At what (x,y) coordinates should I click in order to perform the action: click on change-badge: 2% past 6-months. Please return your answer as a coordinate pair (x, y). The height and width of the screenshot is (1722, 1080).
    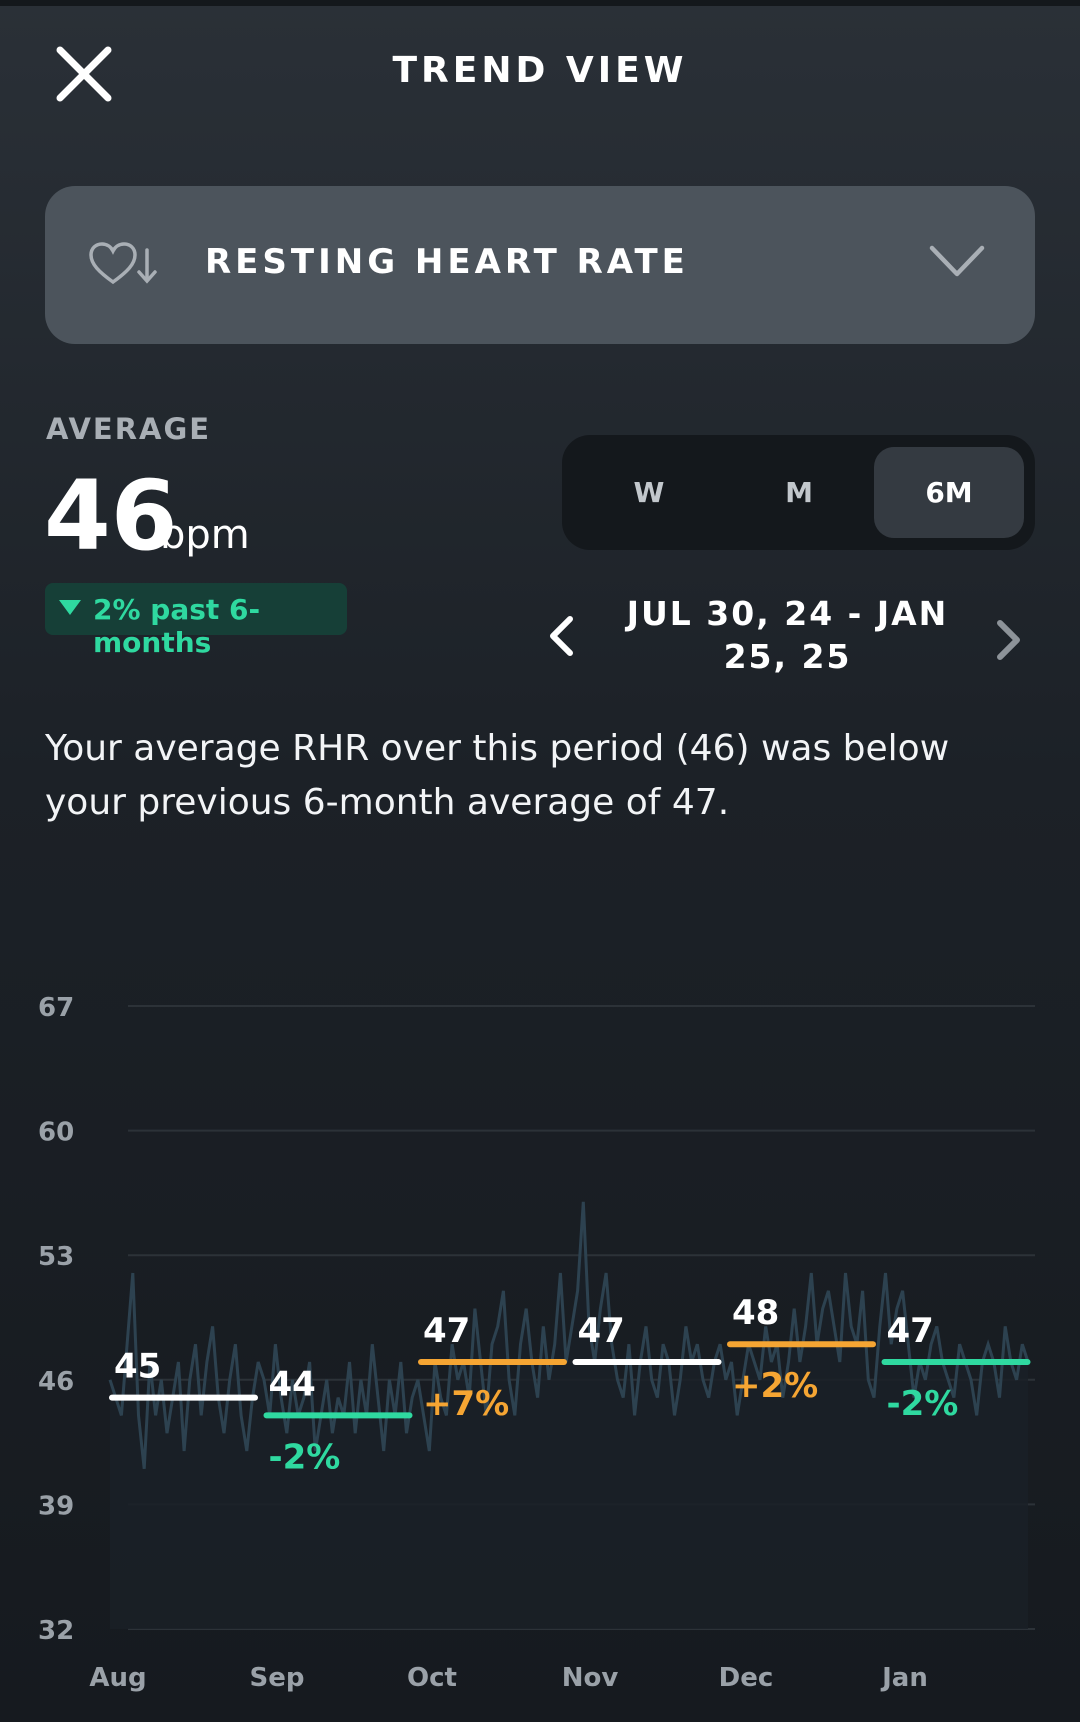
    Looking at the image, I should click on (196, 621).